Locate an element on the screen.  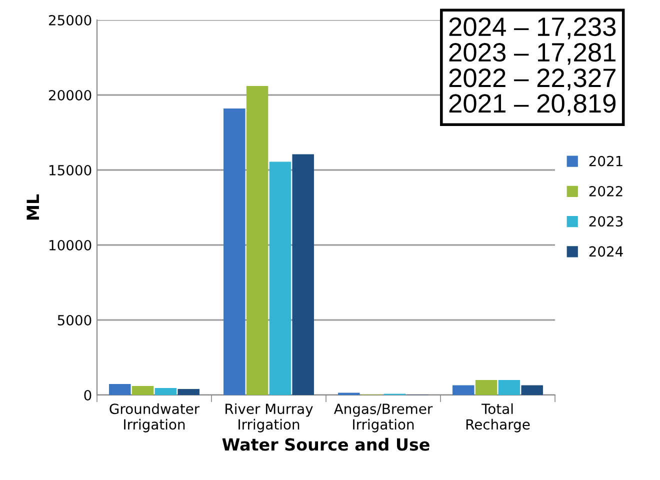
legend-label: 2024 is located at coordinates (606, 251).